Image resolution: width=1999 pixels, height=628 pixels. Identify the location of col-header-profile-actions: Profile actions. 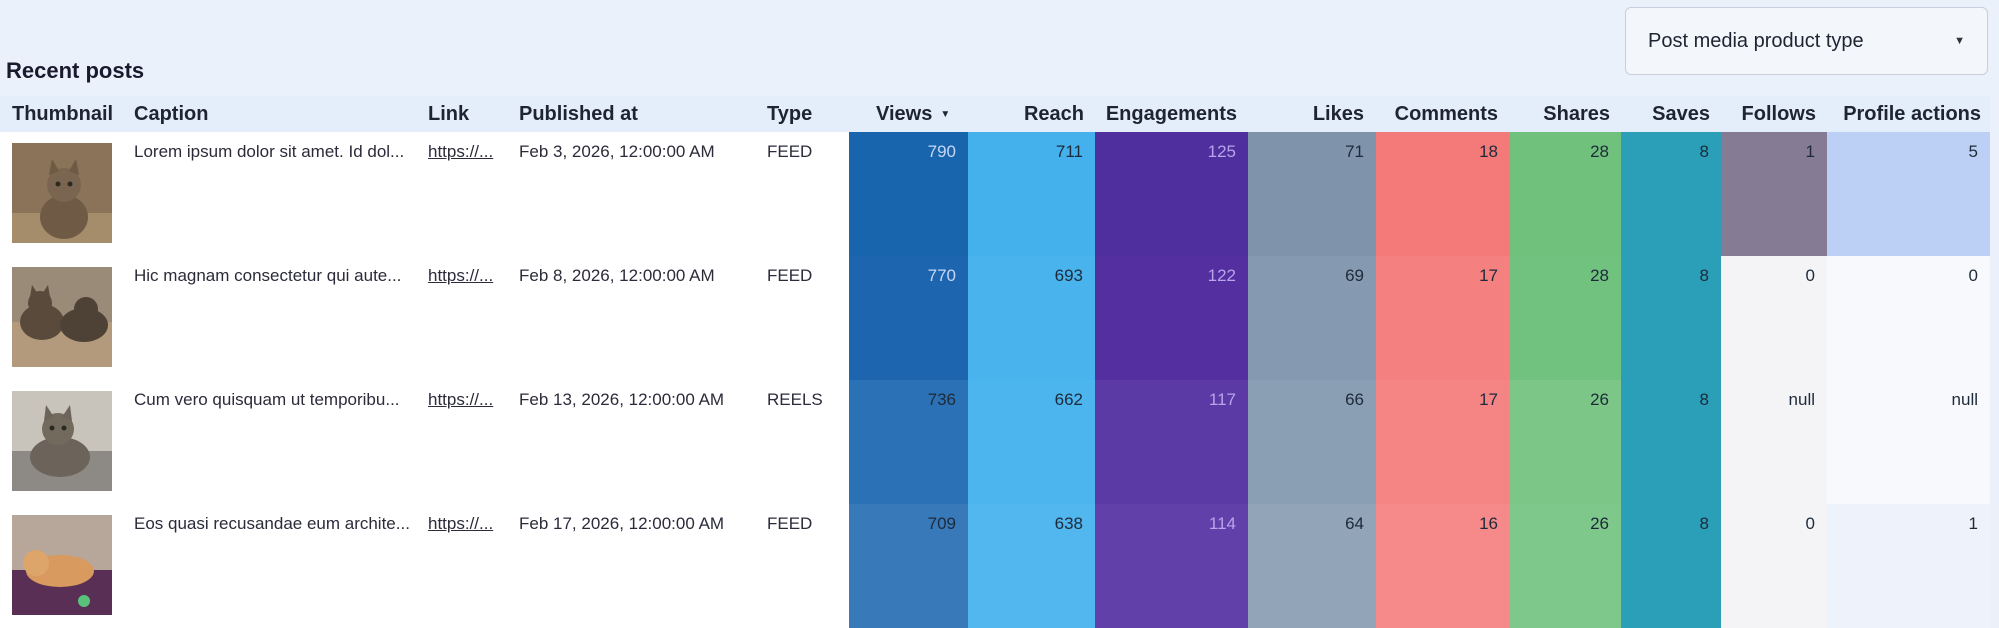
(1912, 114).